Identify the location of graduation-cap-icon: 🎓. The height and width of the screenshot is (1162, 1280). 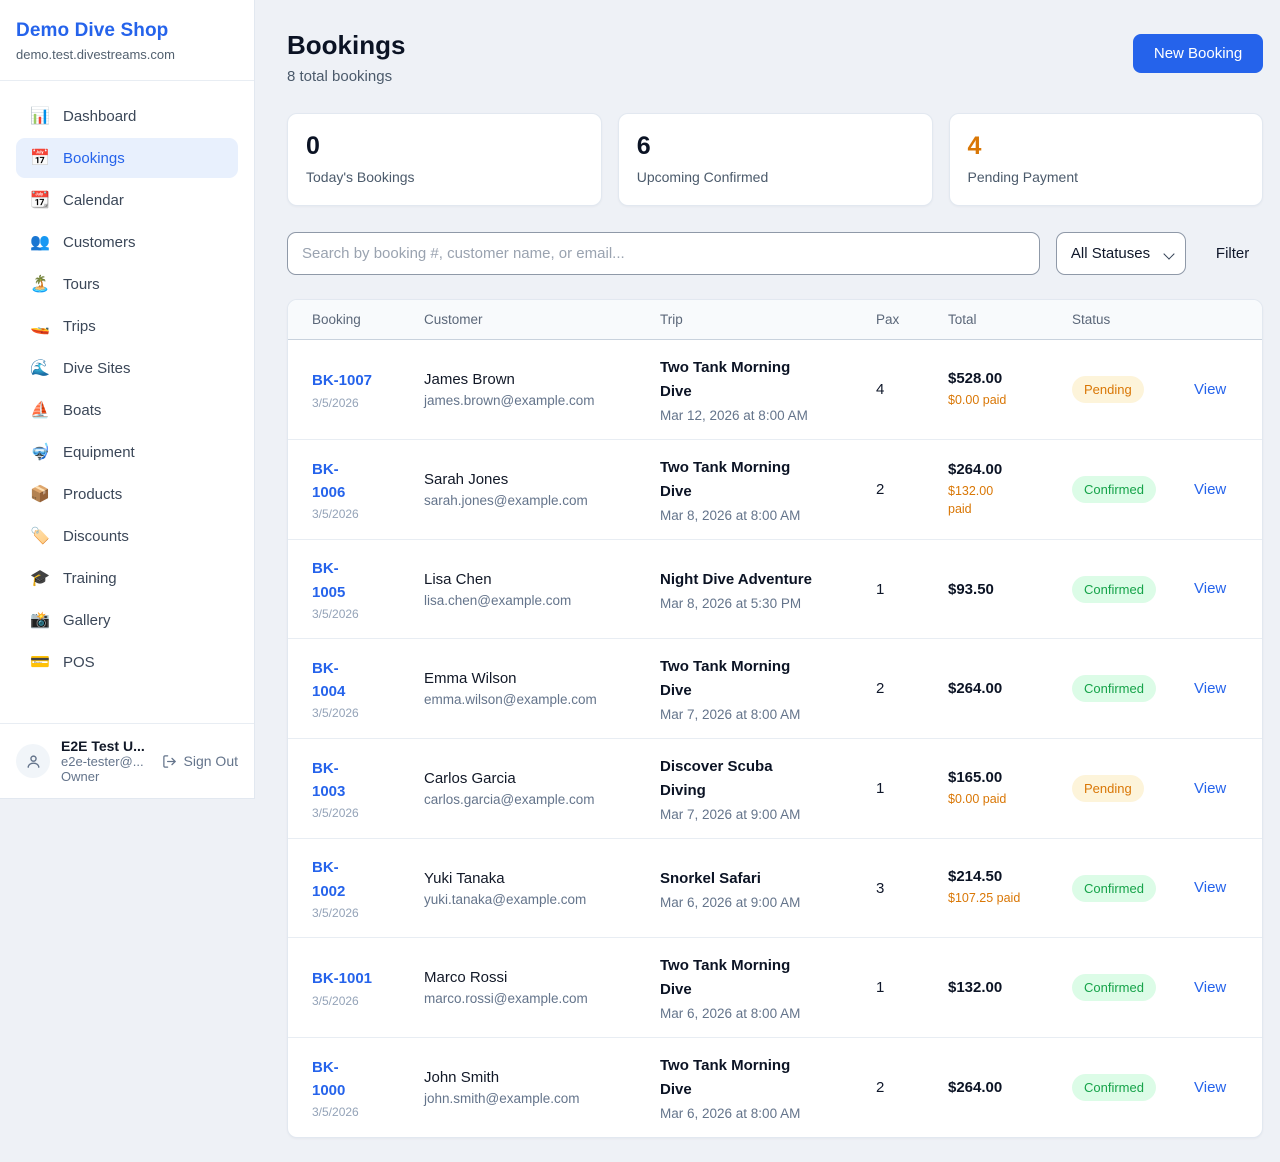
(40, 578).